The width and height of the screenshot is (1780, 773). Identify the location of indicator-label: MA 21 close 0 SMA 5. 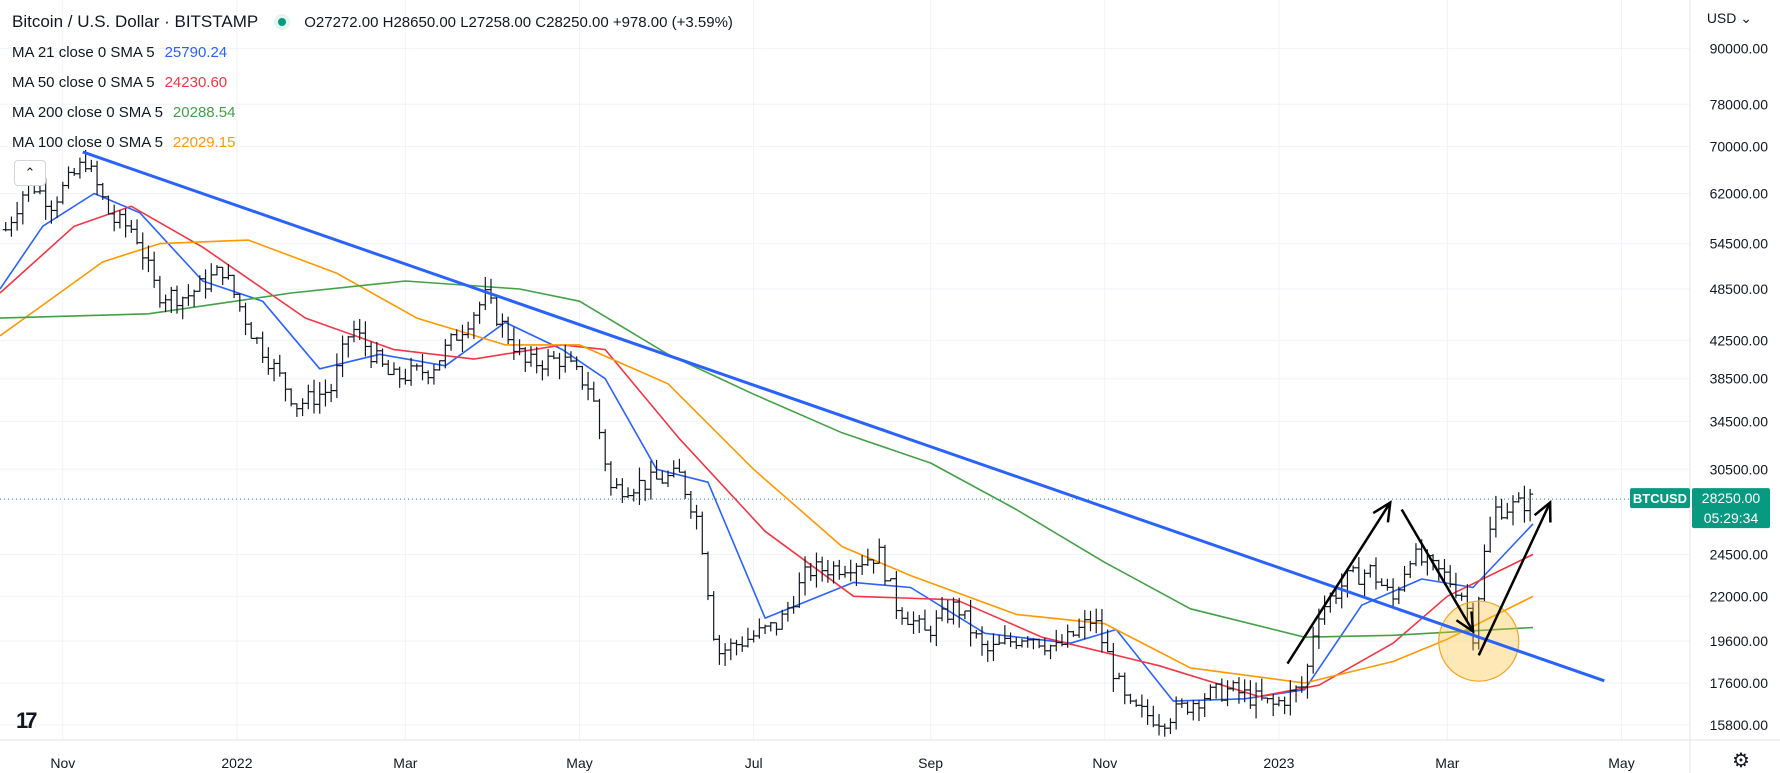
(83, 52).